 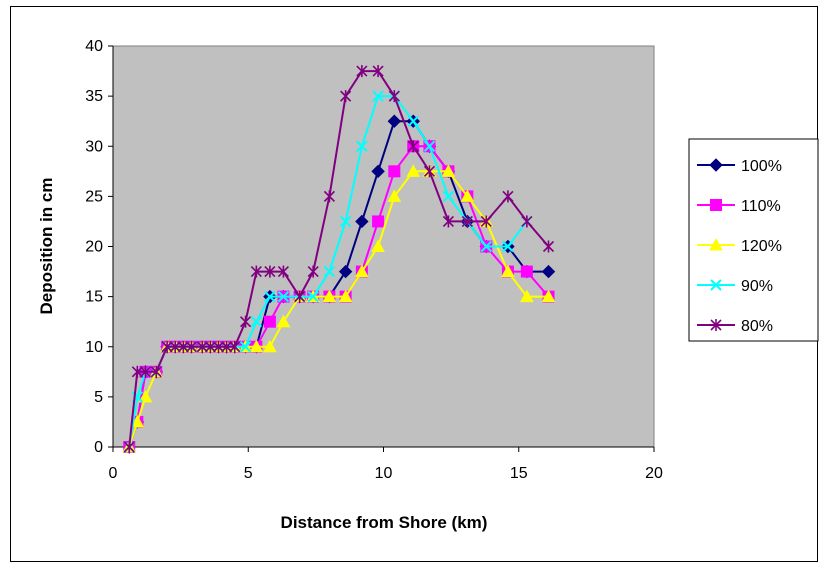 I want to click on legend-label: 90%, so click(x=757, y=286).